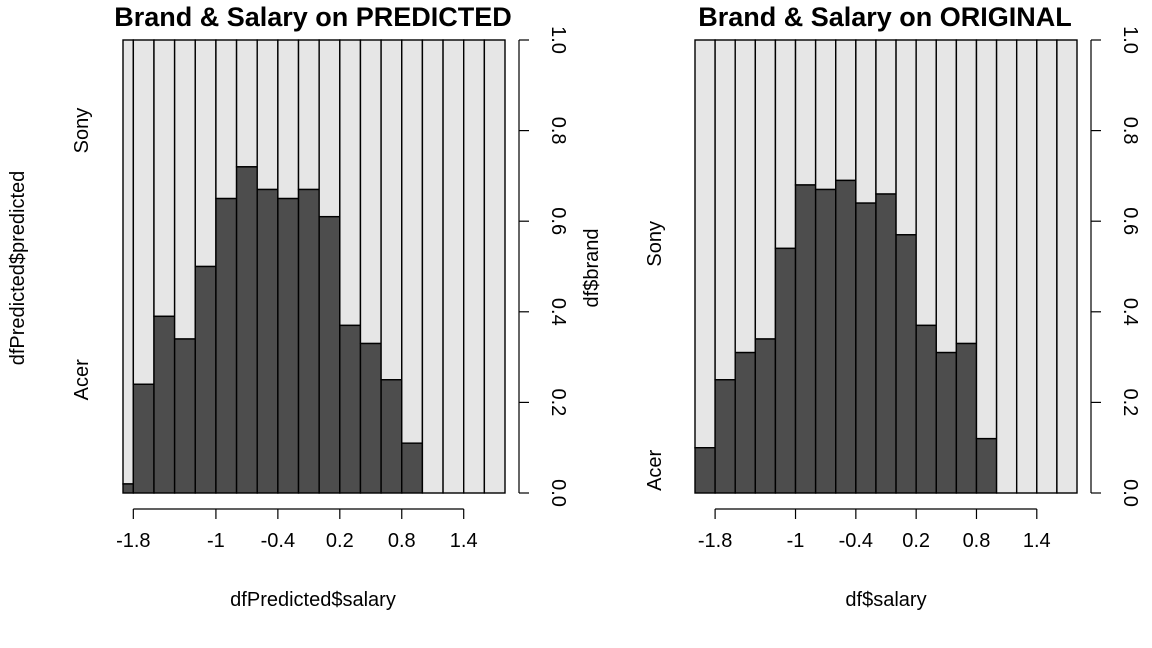 The height and width of the screenshot is (648, 1152). Describe the element at coordinates (592, 268) in the screenshot. I see `right-axis-label: df$brand` at that location.